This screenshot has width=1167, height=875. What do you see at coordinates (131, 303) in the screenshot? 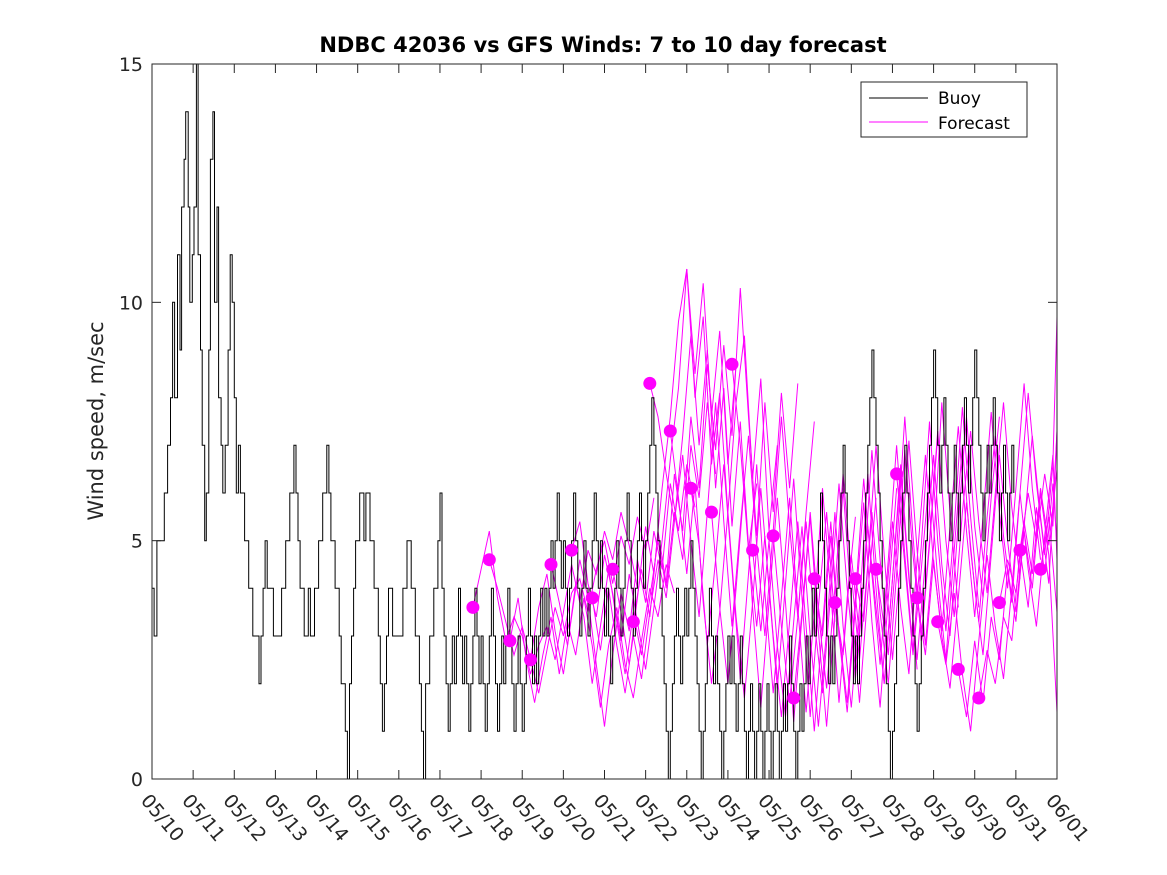
I see `y-tick-label: 10` at bounding box center [131, 303].